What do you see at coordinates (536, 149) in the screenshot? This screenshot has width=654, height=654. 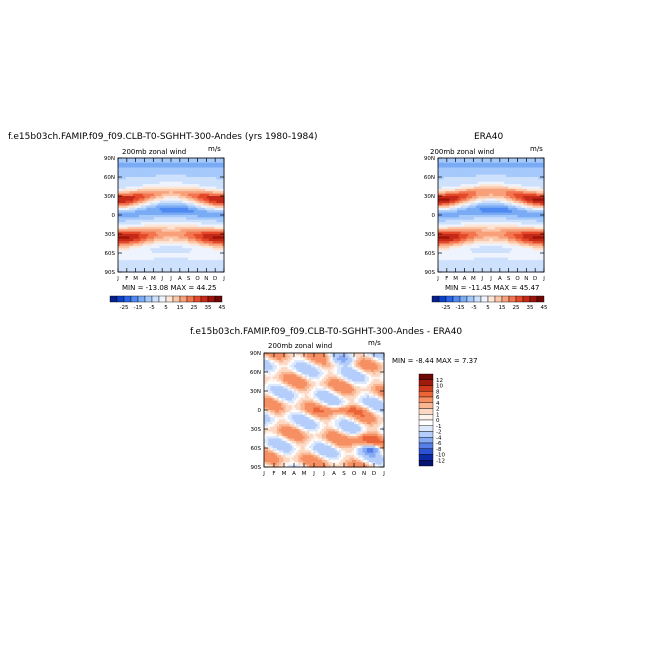 I see `obs-units: m/s` at bounding box center [536, 149].